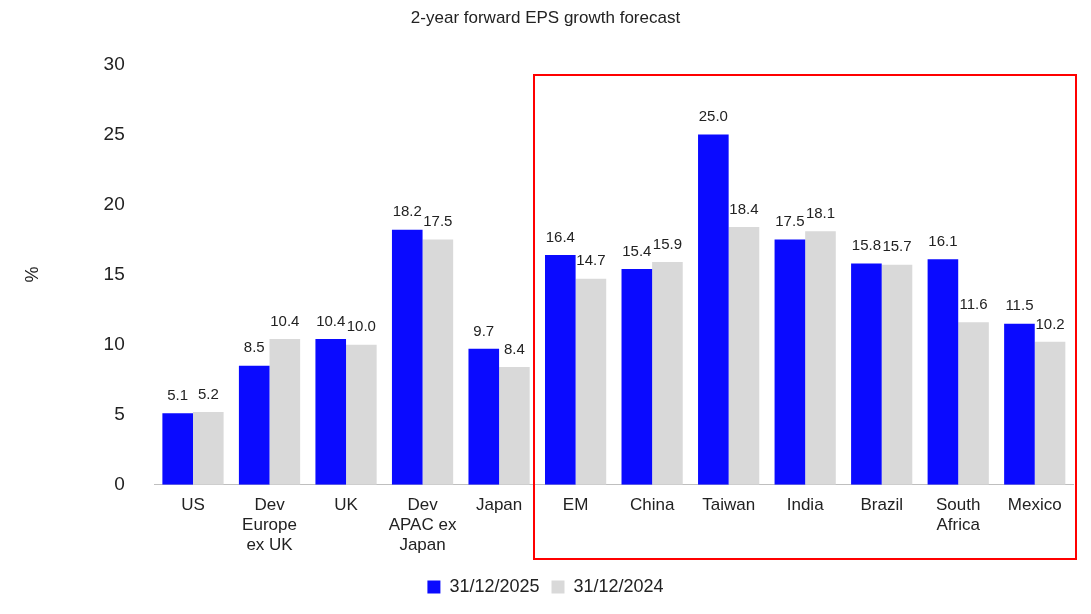  Describe the element at coordinates (618, 585) in the screenshot. I see `legend-label: 31/12/2024` at that location.